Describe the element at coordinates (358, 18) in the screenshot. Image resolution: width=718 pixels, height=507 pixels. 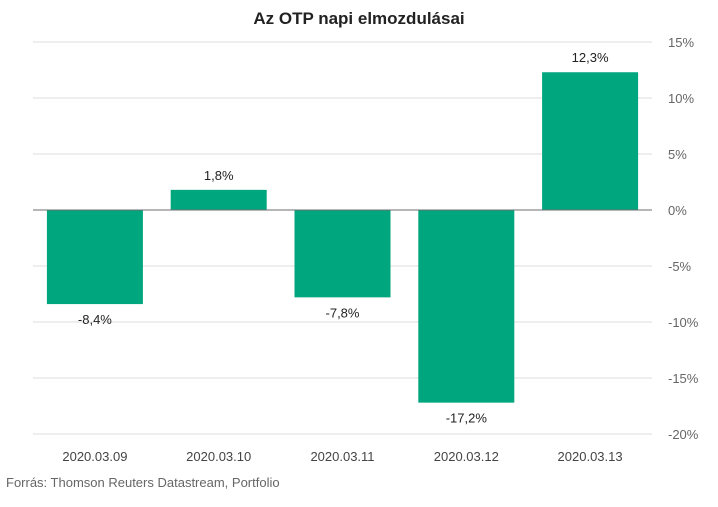
I see `chart-title: Az OTP napi elmozdulásai` at that location.